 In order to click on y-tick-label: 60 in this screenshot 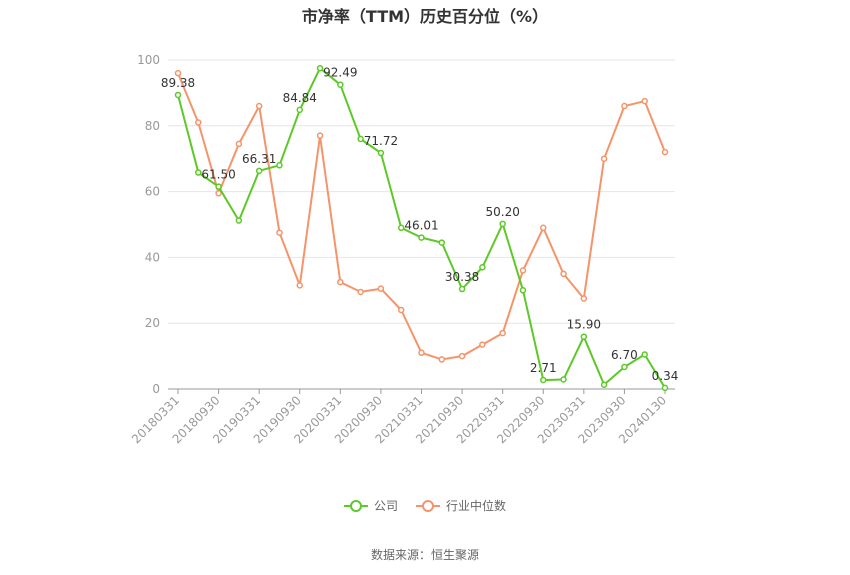, I will do `click(152, 192)`.